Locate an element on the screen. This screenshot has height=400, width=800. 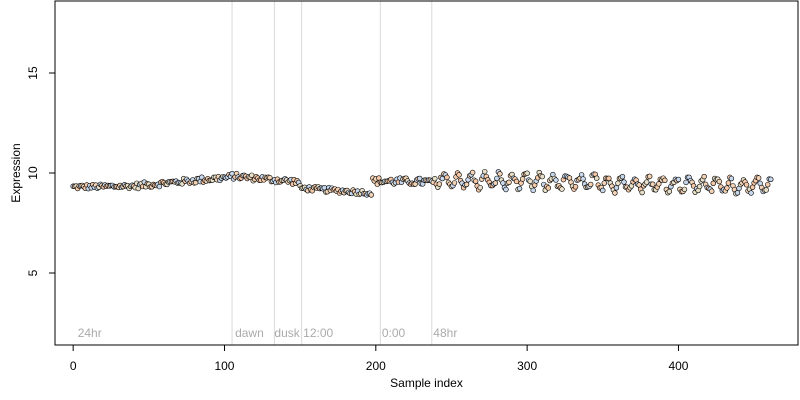
y-tick-label: 5 is located at coordinates (33, 272).